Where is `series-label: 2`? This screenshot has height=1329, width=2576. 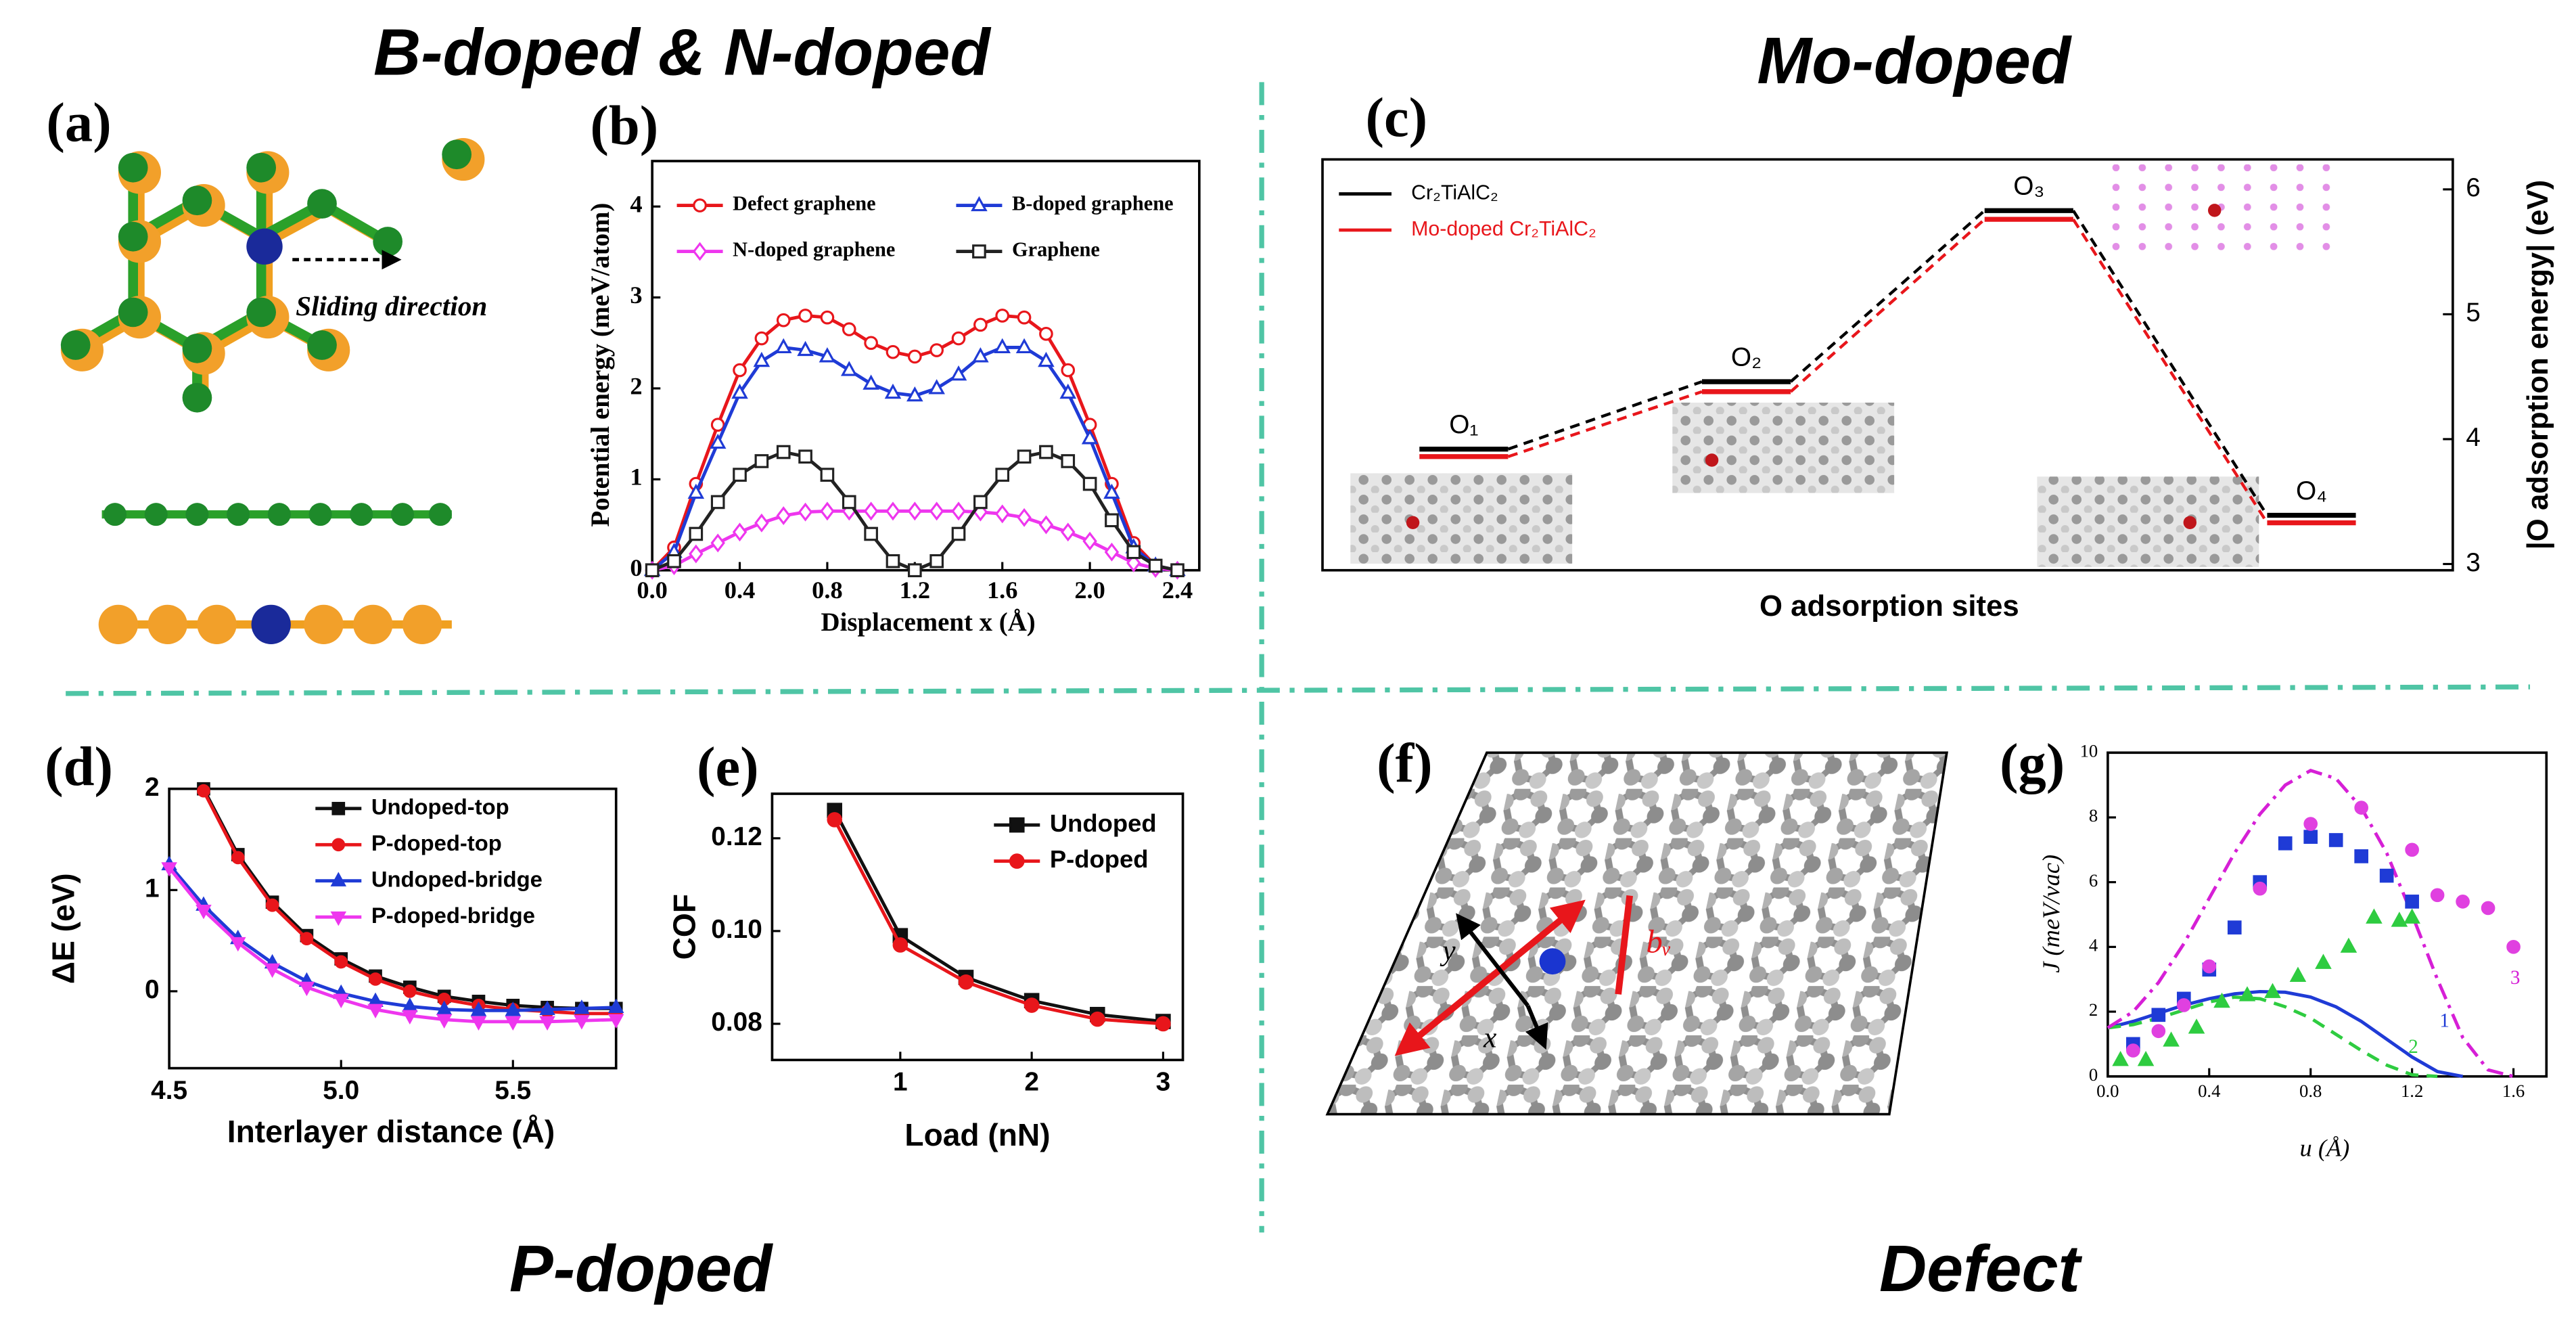
series-label: 2 is located at coordinates (2413, 1047).